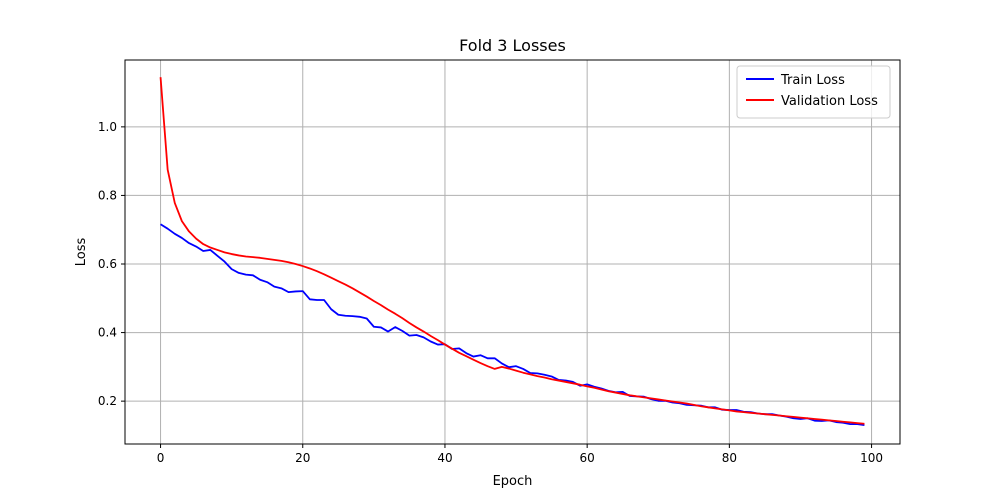 The height and width of the screenshot is (500, 1000). What do you see at coordinates (729, 458) in the screenshot?
I see `x-tick-label: 80` at bounding box center [729, 458].